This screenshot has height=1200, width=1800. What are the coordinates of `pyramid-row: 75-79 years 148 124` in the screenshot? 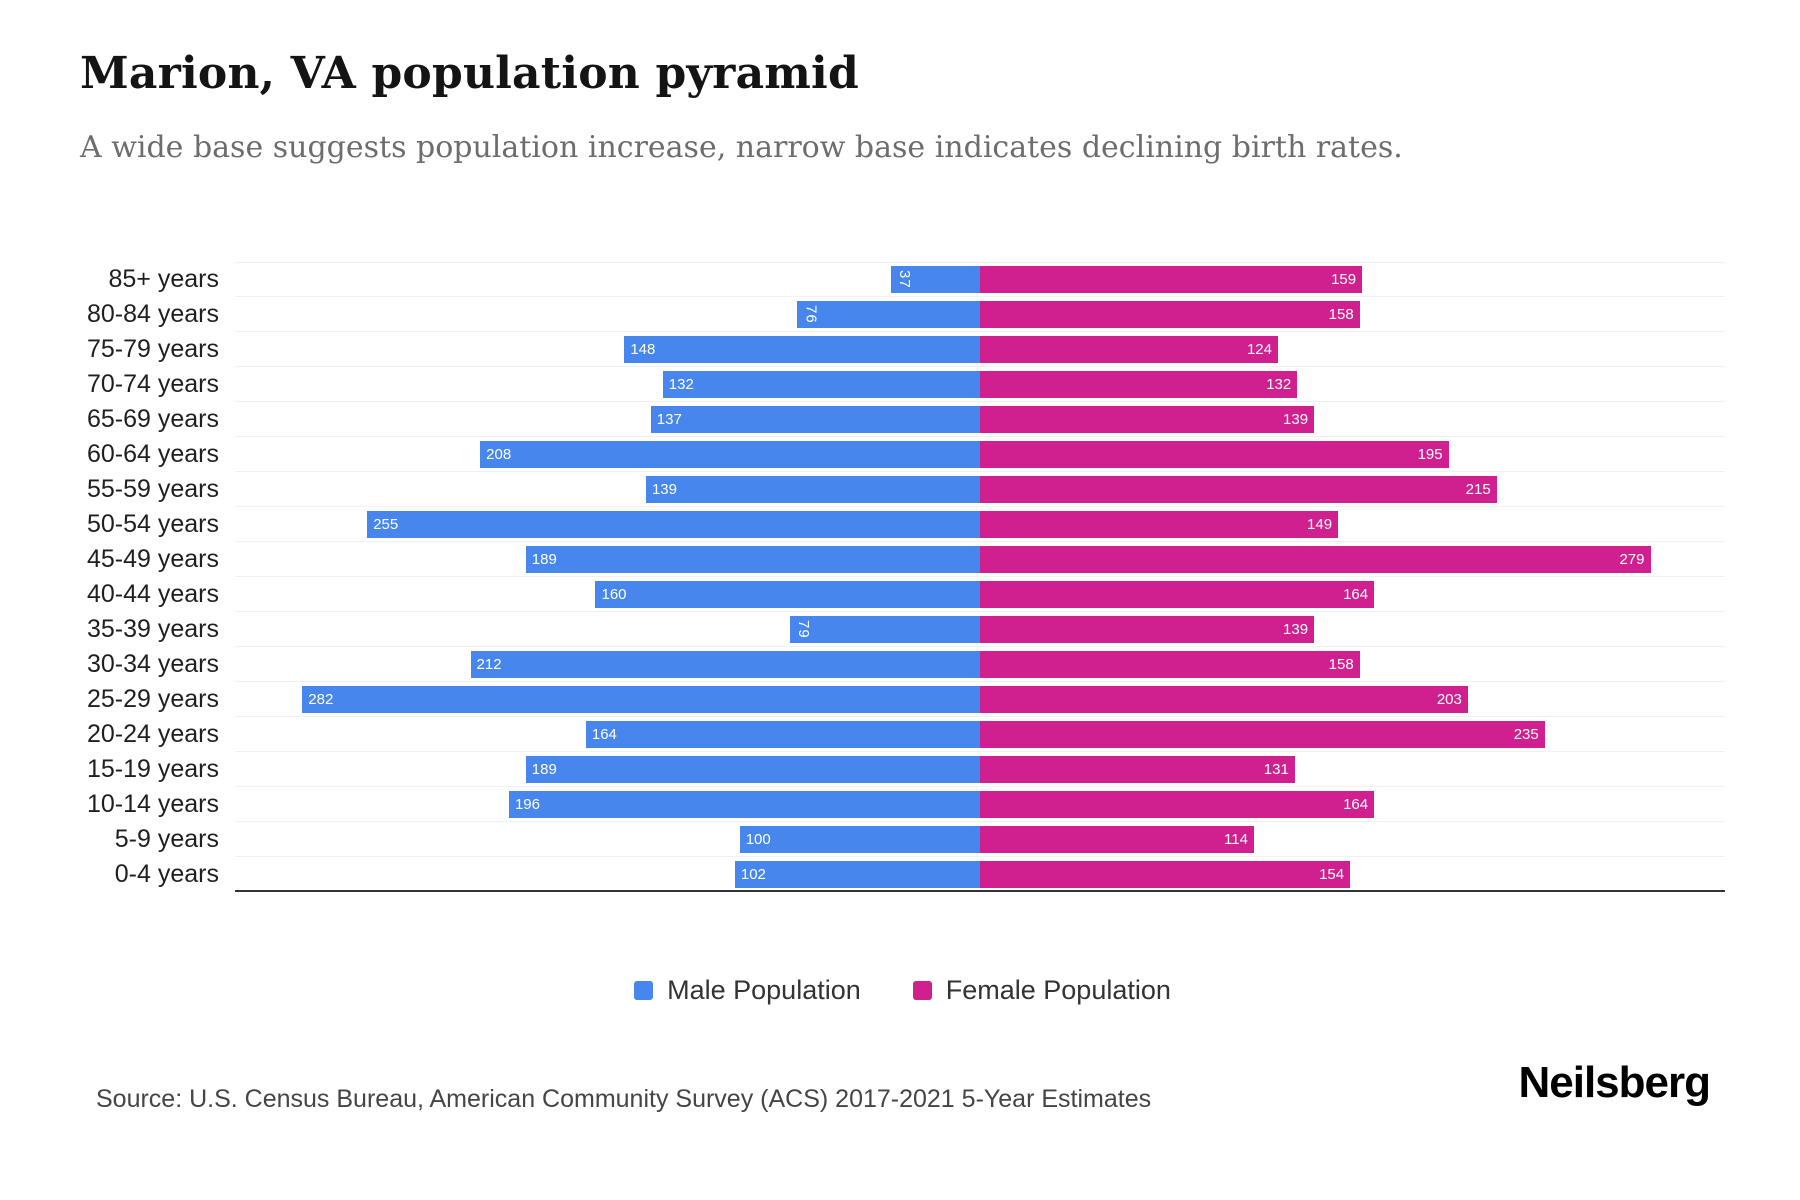 It's located at (902, 349).